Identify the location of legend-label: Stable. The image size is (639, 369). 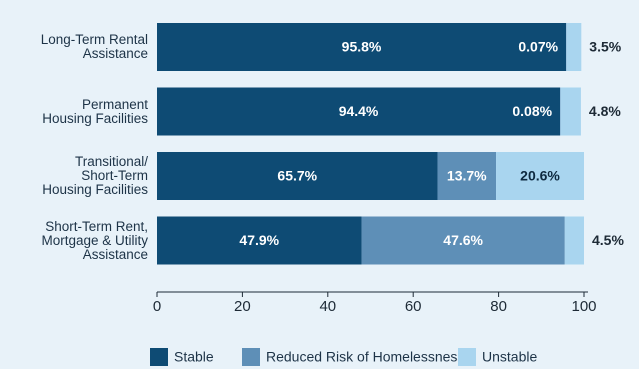
(194, 357).